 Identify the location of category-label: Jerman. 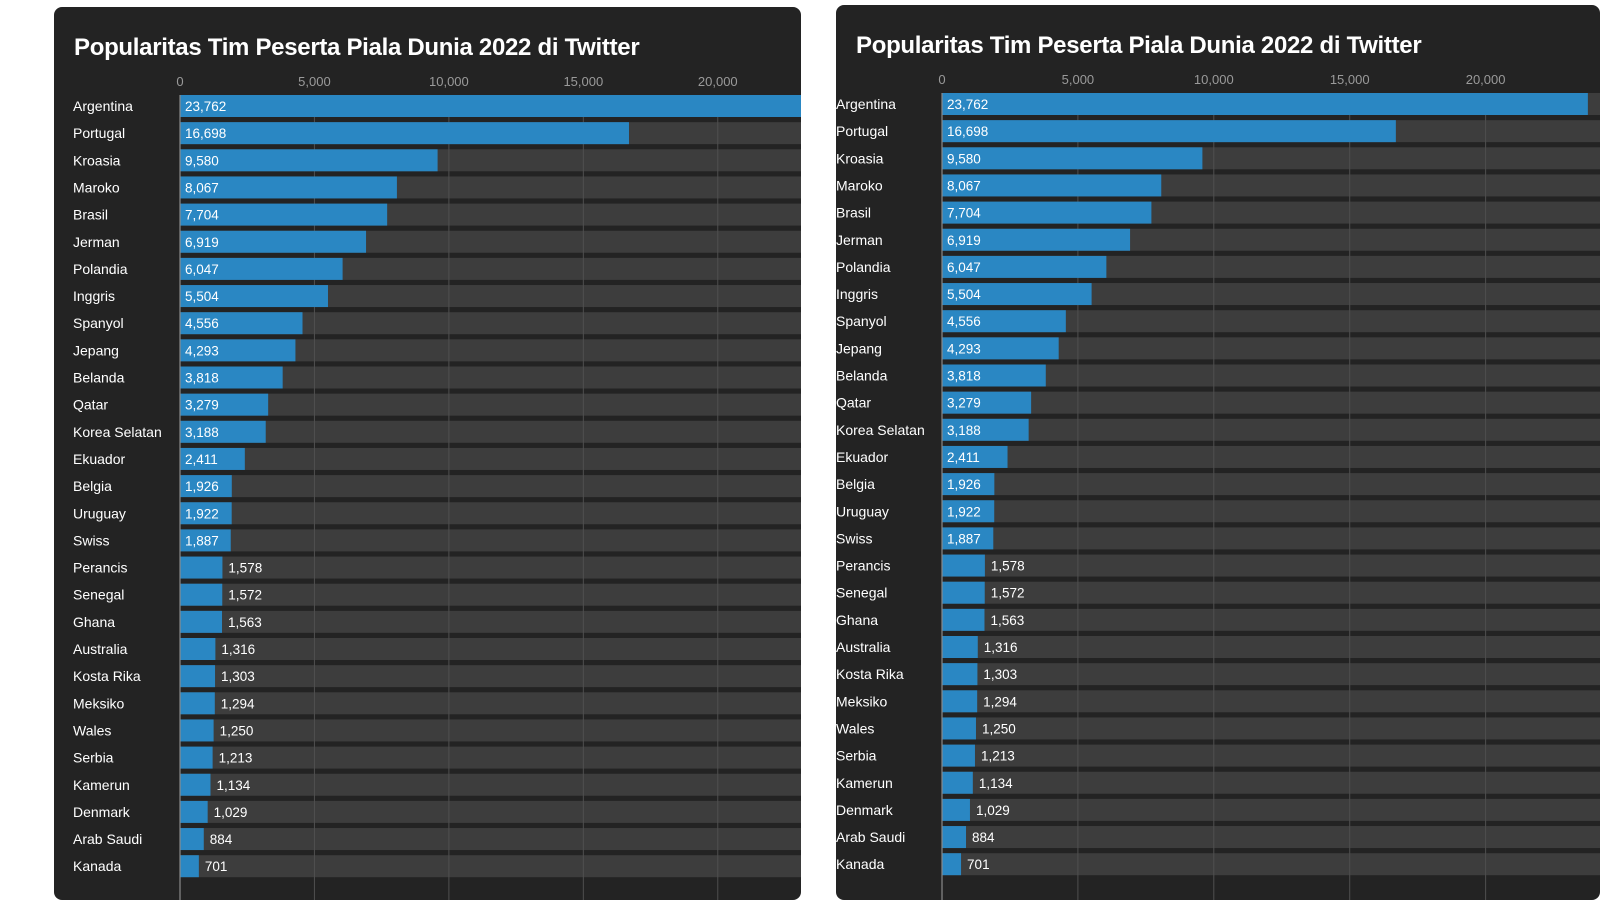
(96, 242).